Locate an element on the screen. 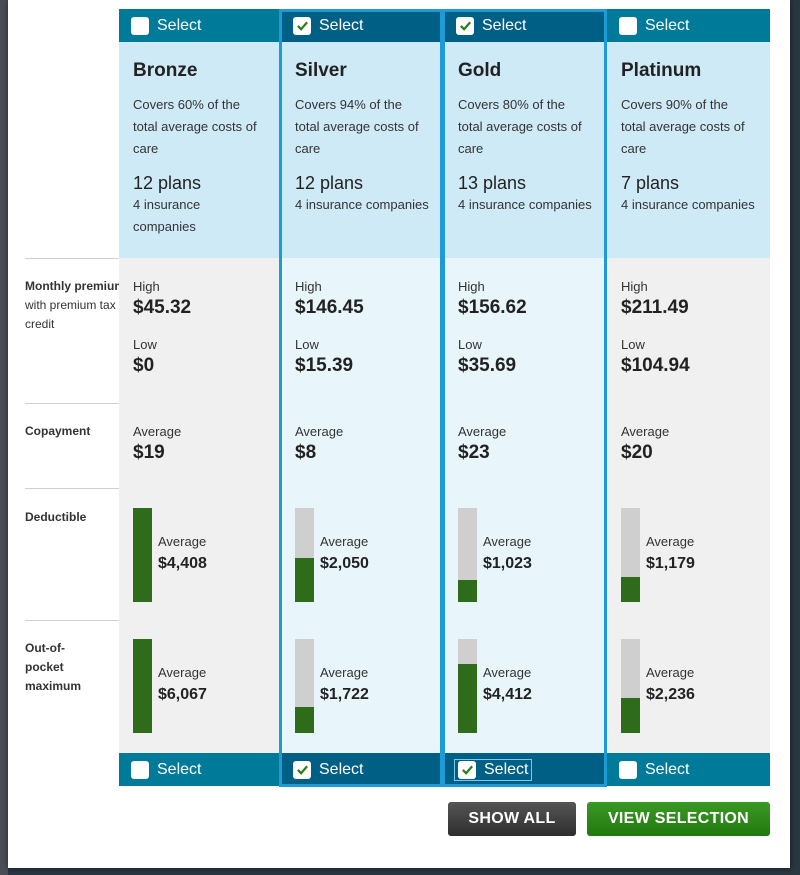 The width and height of the screenshot is (800, 875). deductible-text: Average $1,179 is located at coordinates (670, 554).